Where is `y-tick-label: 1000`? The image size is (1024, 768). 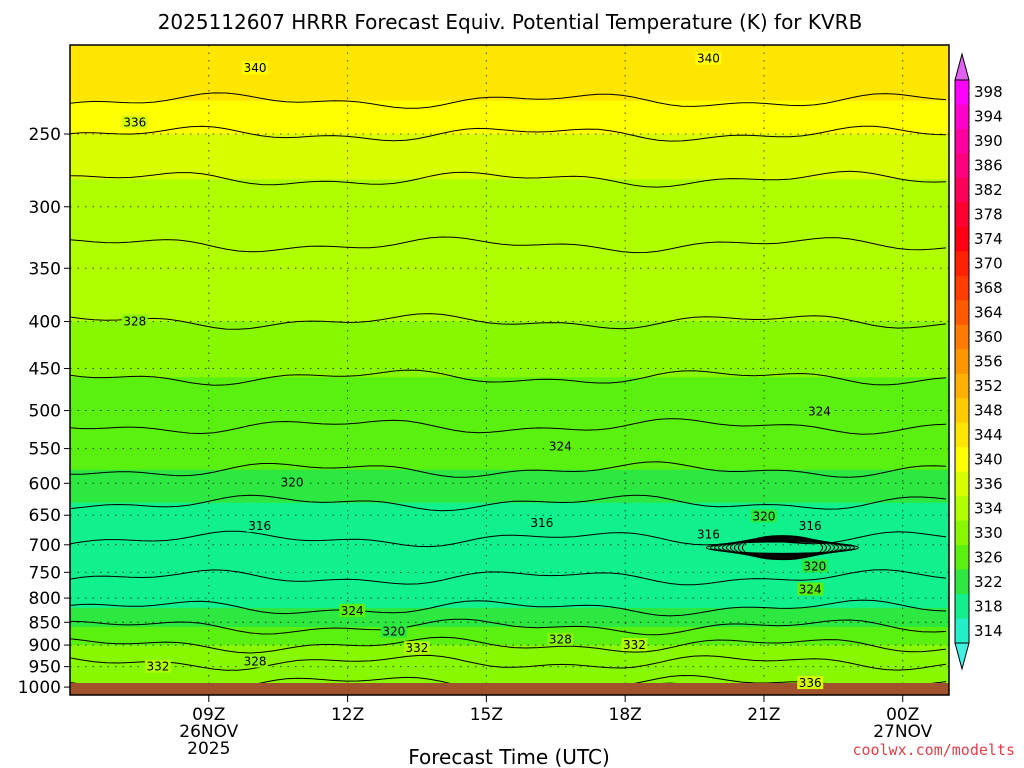 y-tick-label: 1000 is located at coordinates (39, 688).